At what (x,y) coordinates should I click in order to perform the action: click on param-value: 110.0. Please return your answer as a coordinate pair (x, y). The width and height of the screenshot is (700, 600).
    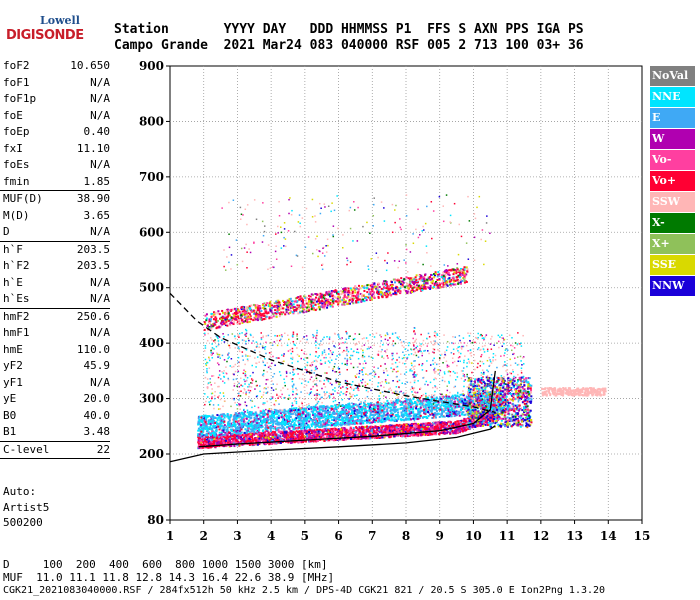
    Looking at the image, I should click on (93, 349).